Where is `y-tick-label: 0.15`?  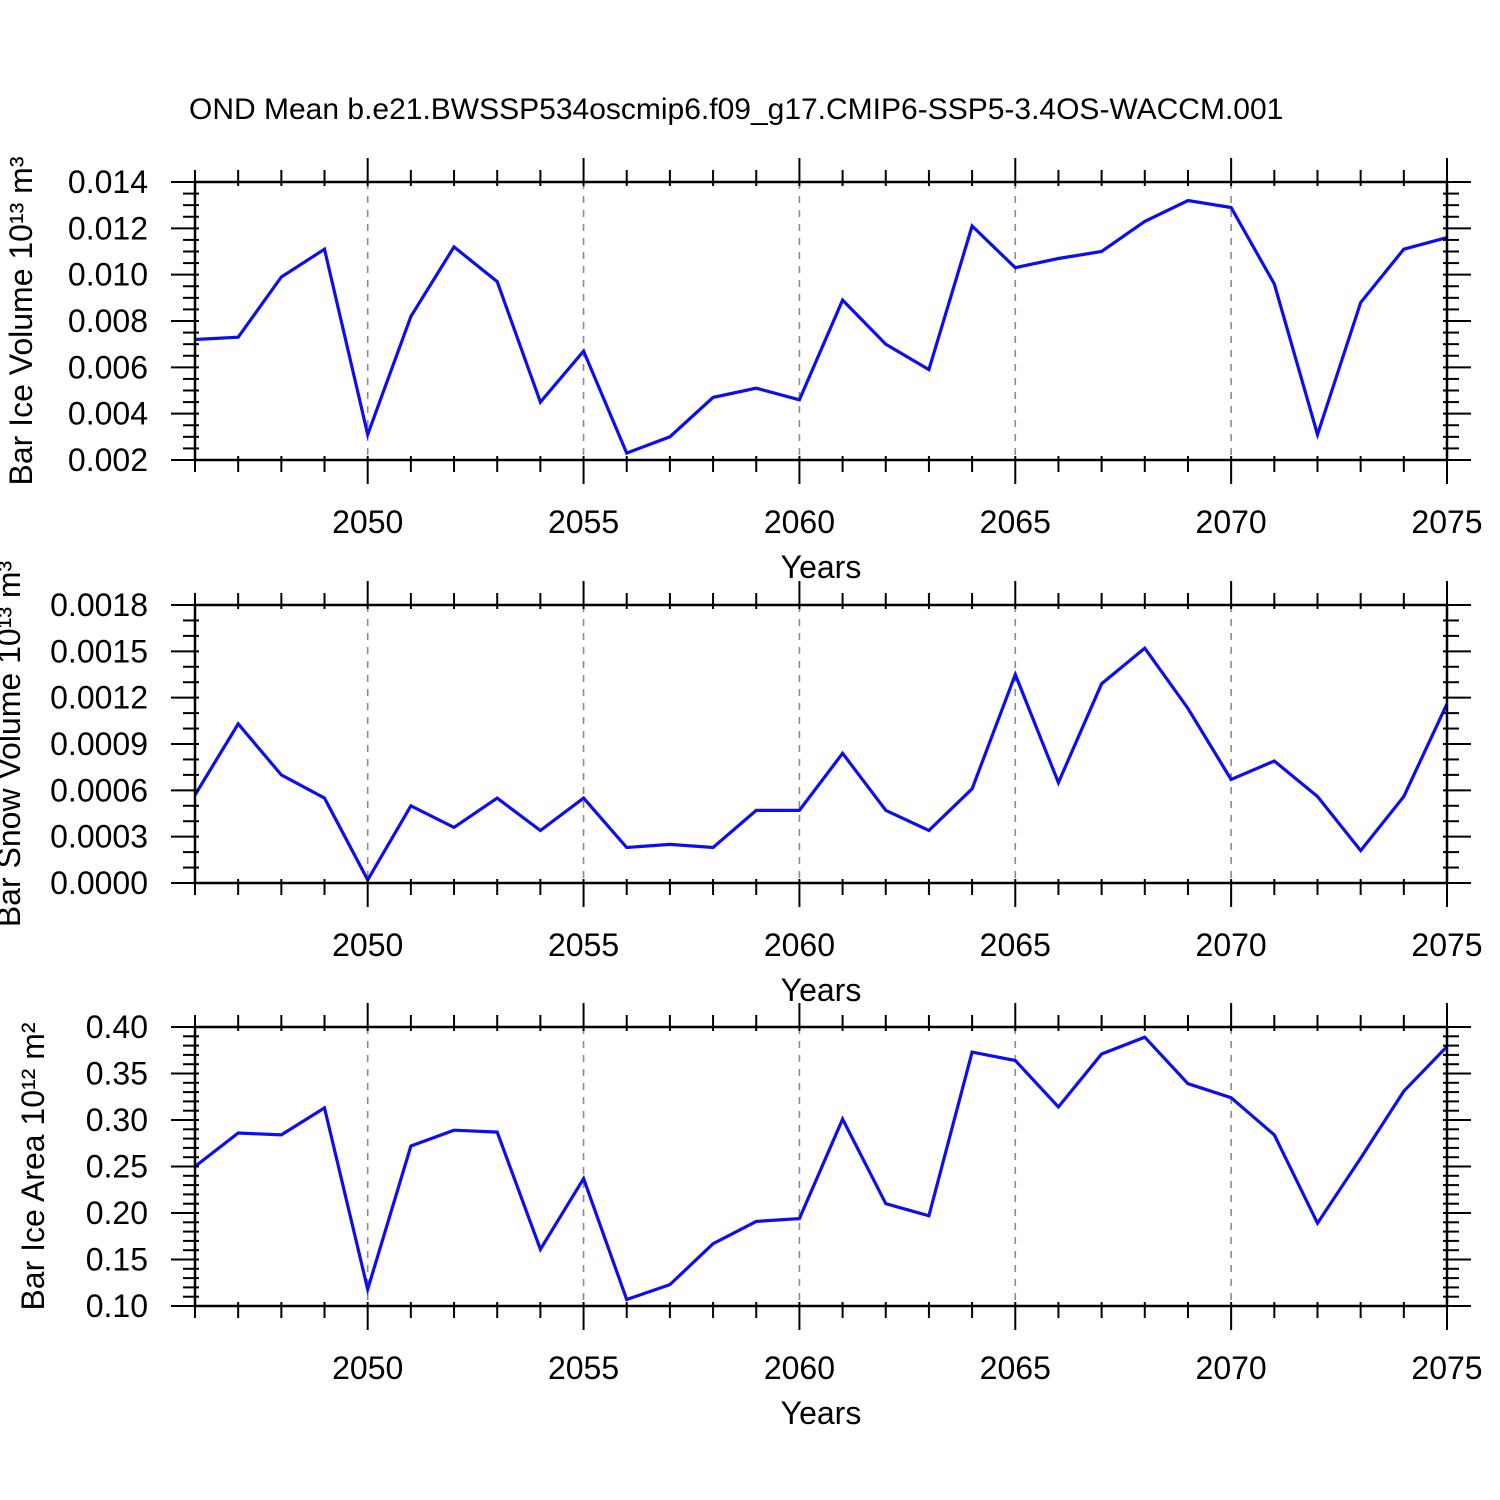
y-tick-label: 0.15 is located at coordinates (117, 1260).